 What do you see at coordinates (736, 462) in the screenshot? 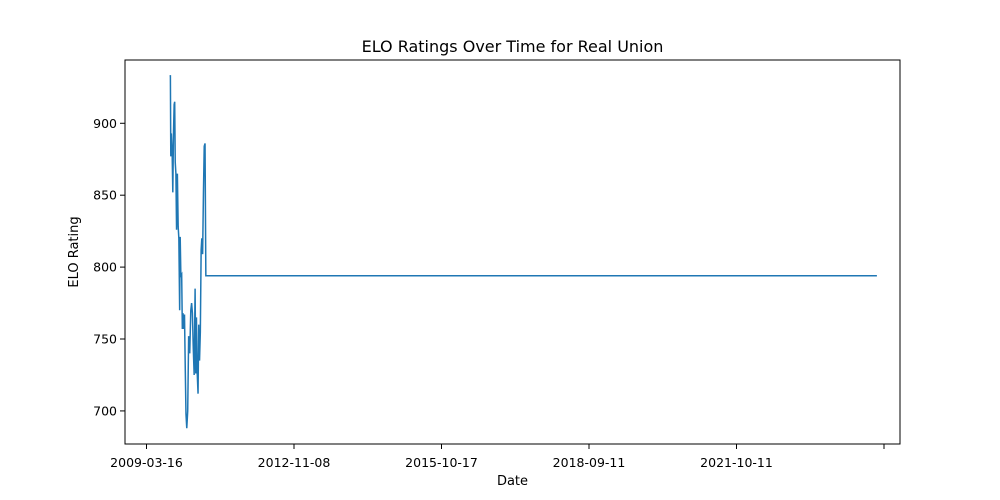
I see `x-tick-label: 2021-10-11` at bounding box center [736, 462].